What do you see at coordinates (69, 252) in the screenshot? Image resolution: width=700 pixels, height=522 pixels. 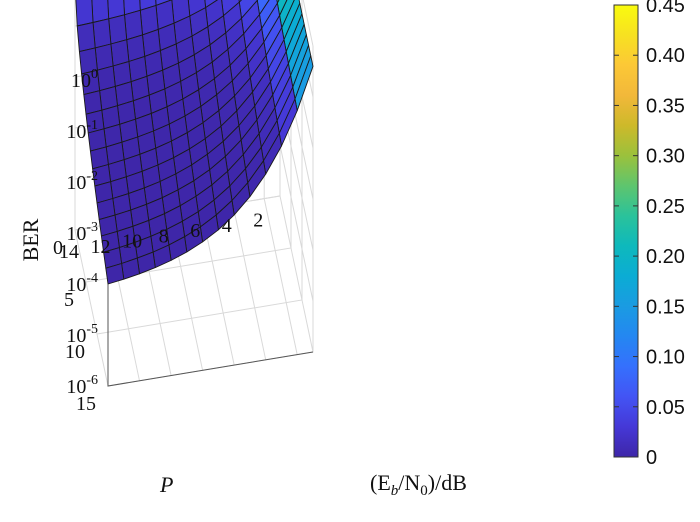 I see `x-tick-label-6: 14` at bounding box center [69, 252].